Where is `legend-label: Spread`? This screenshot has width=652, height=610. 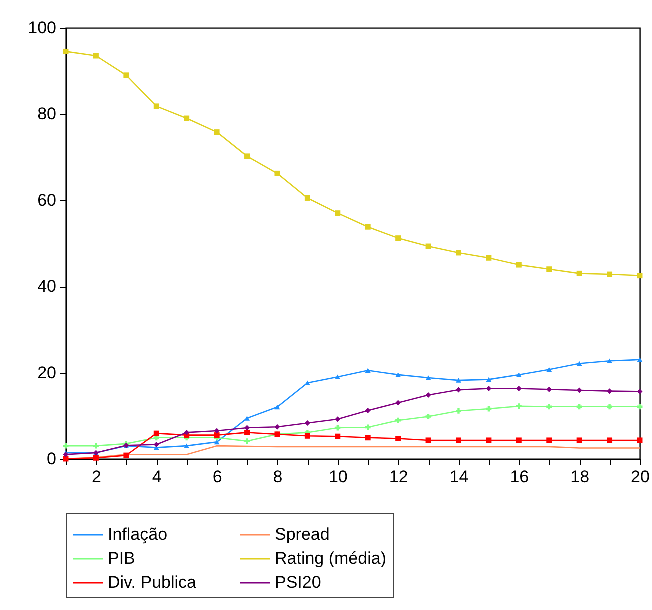
legend-label: Spread is located at coordinates (302, 534).